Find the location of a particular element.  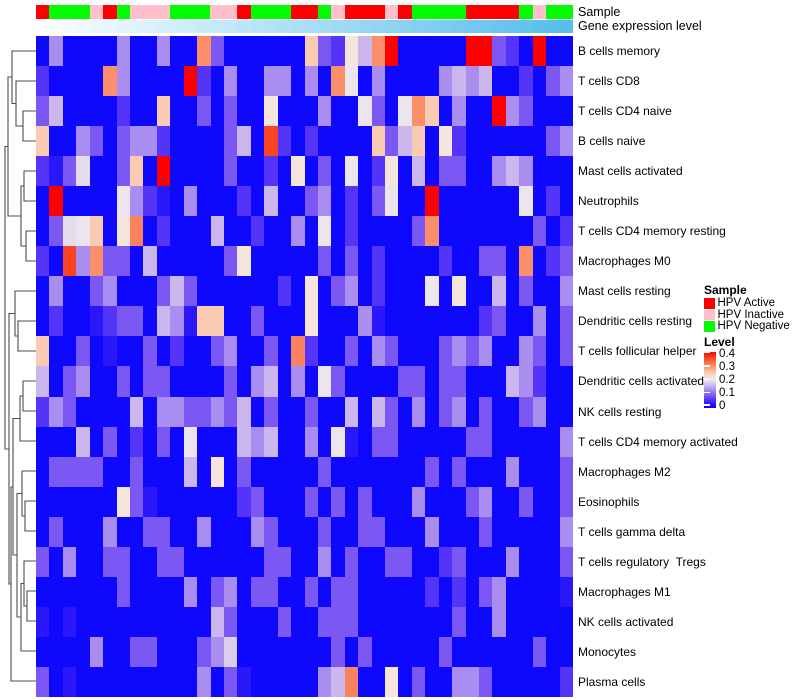

legend-item-label: HPV Negative is located at coordinates (753, 326).